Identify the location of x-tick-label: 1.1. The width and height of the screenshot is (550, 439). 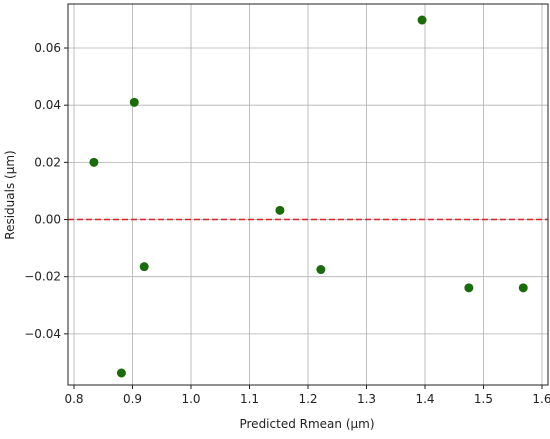
(249, 399).